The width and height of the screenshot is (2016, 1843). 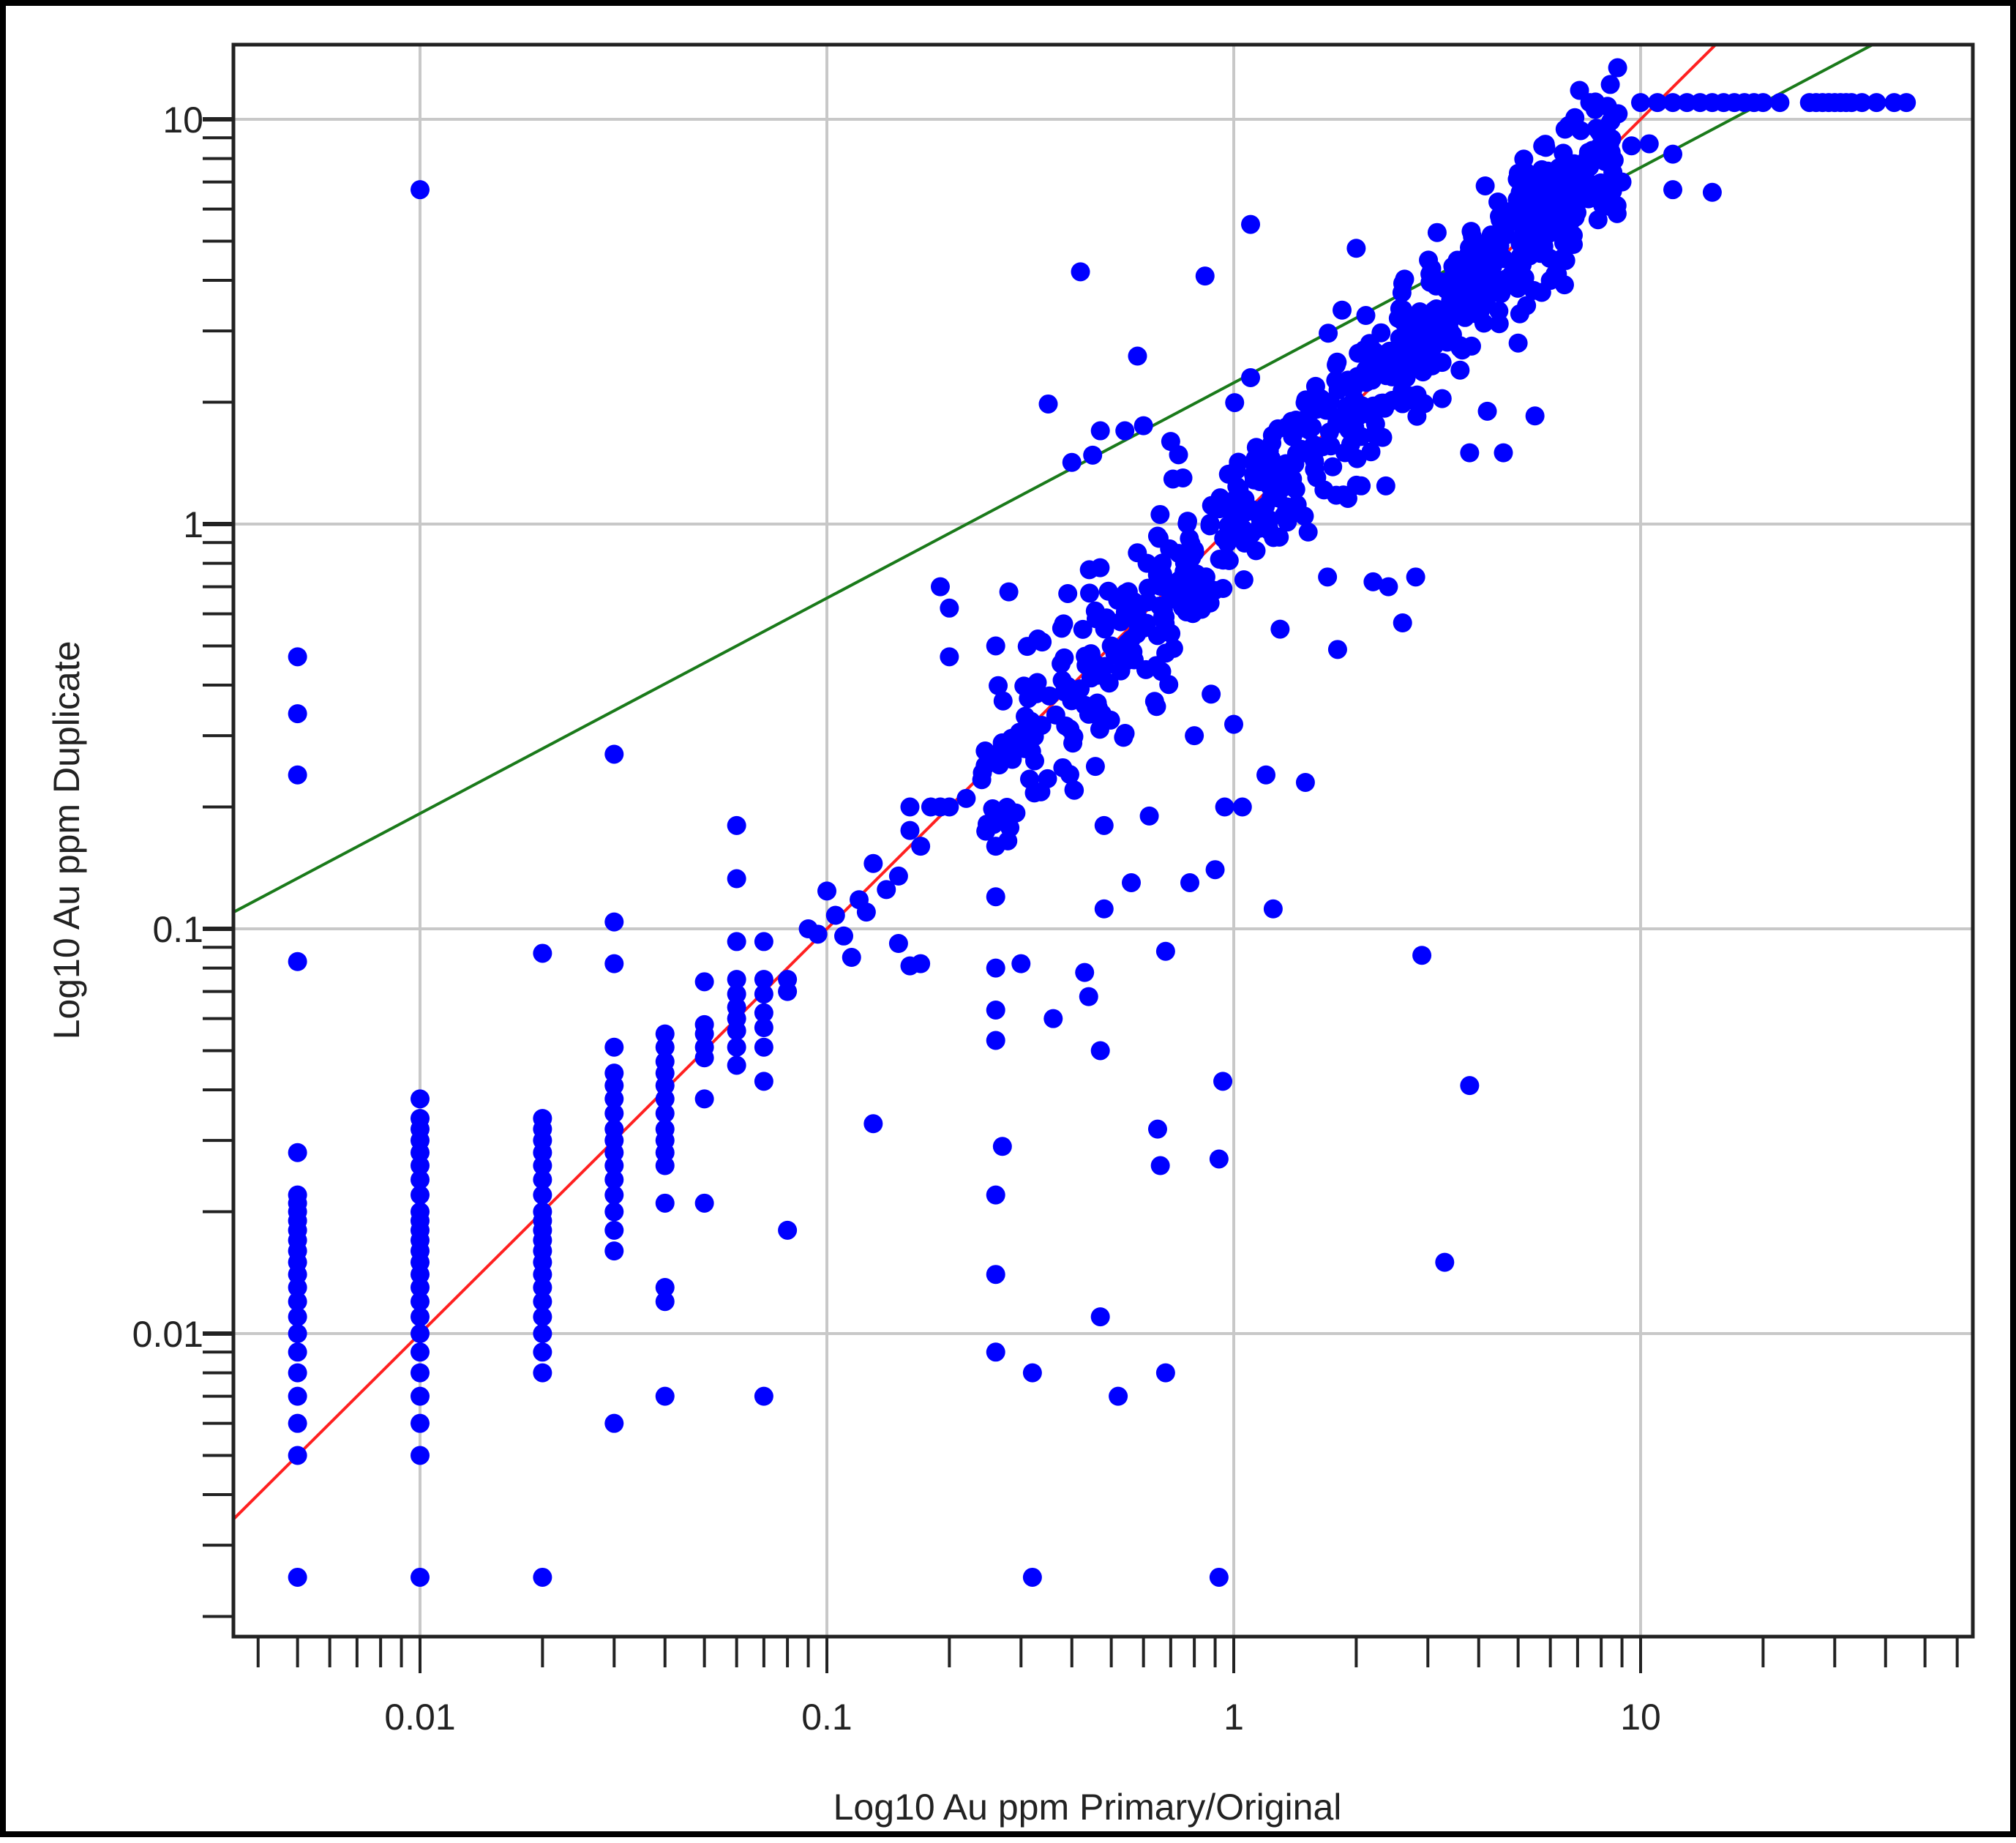 What do you see at coordinates (1087, 1808) in the screenshot?
I see `x-axis-title: Log10 Au ppm Primary/Original` at bounding box center [1087, 1808].